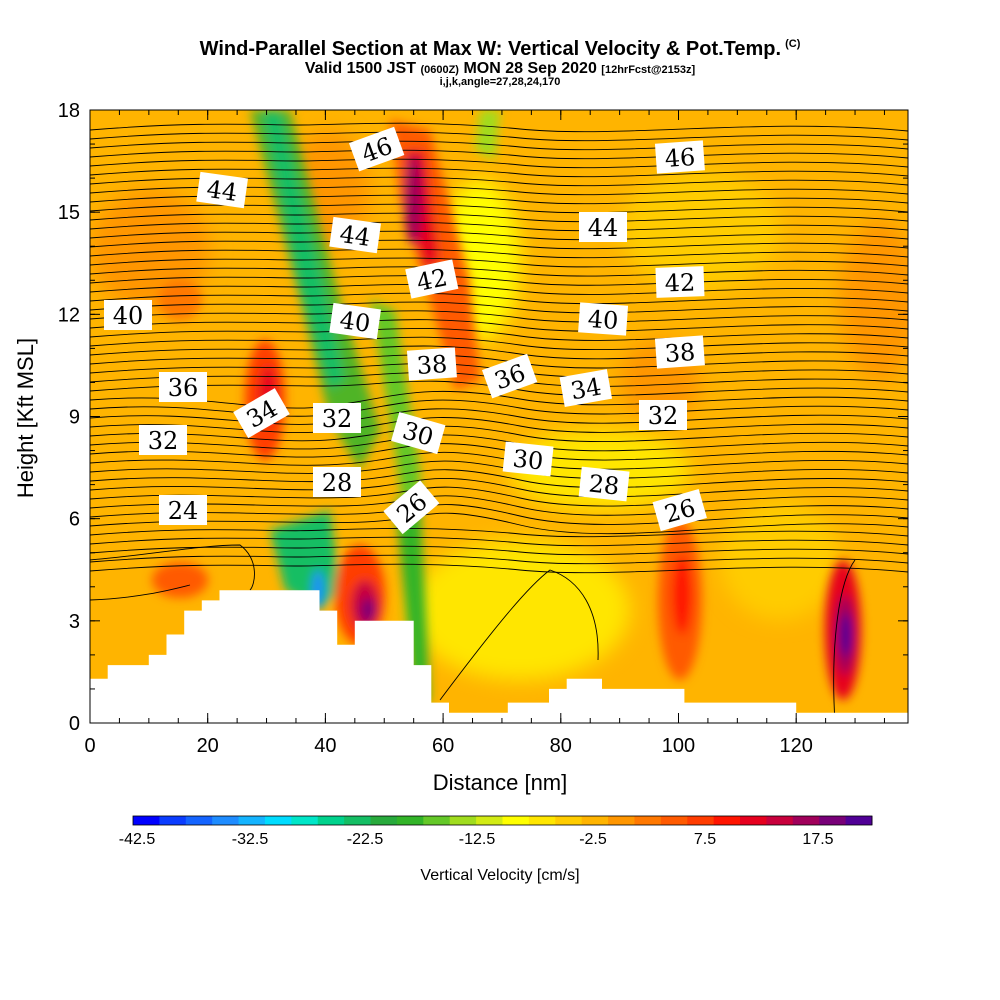  What do you see at coordinates (528, 459) in the screenshot?
I see `theta-contour-label: 30` at bounding box center [528, 459].